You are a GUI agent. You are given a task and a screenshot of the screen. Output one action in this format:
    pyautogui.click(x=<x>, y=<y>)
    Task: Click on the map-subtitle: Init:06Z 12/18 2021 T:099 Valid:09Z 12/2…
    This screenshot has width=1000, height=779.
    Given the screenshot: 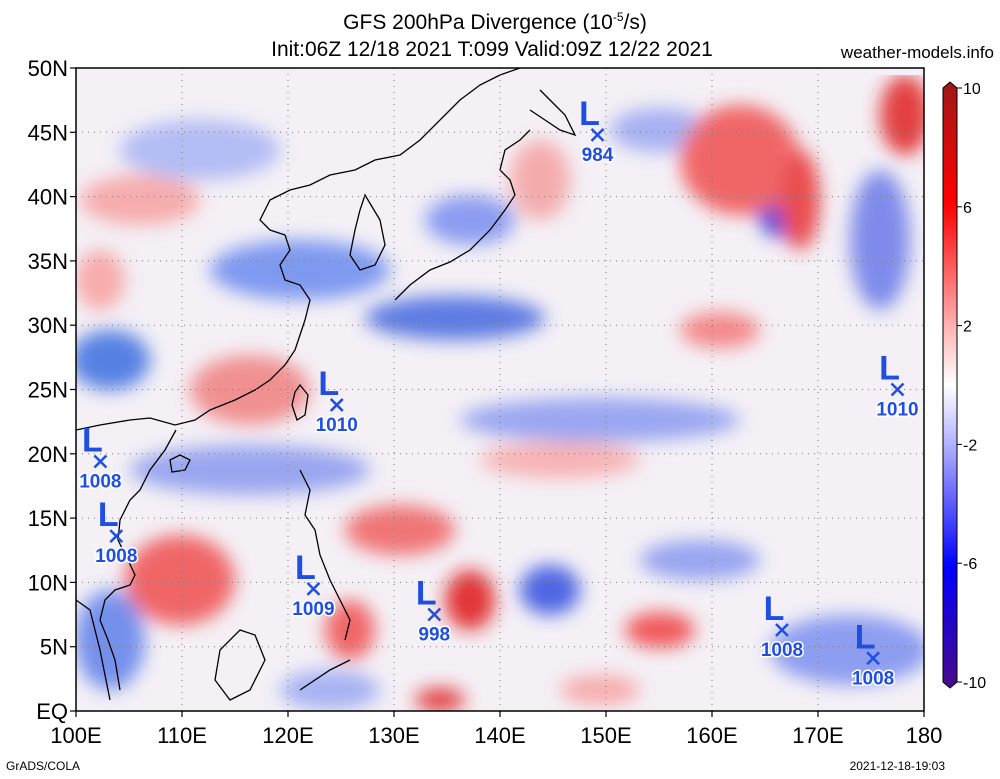 What is the action you would take?
    pyautogui.click(x=492, y=49)
    